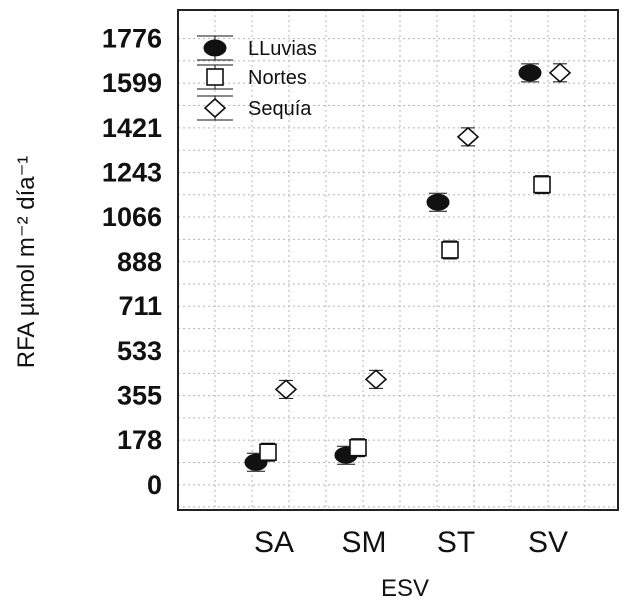 This screenshot has width=636, height=603. What do you see at coordinates (132, 83) in the screenshot?
I see `y-tick-label: 1599` at bounding box center [132, 83].